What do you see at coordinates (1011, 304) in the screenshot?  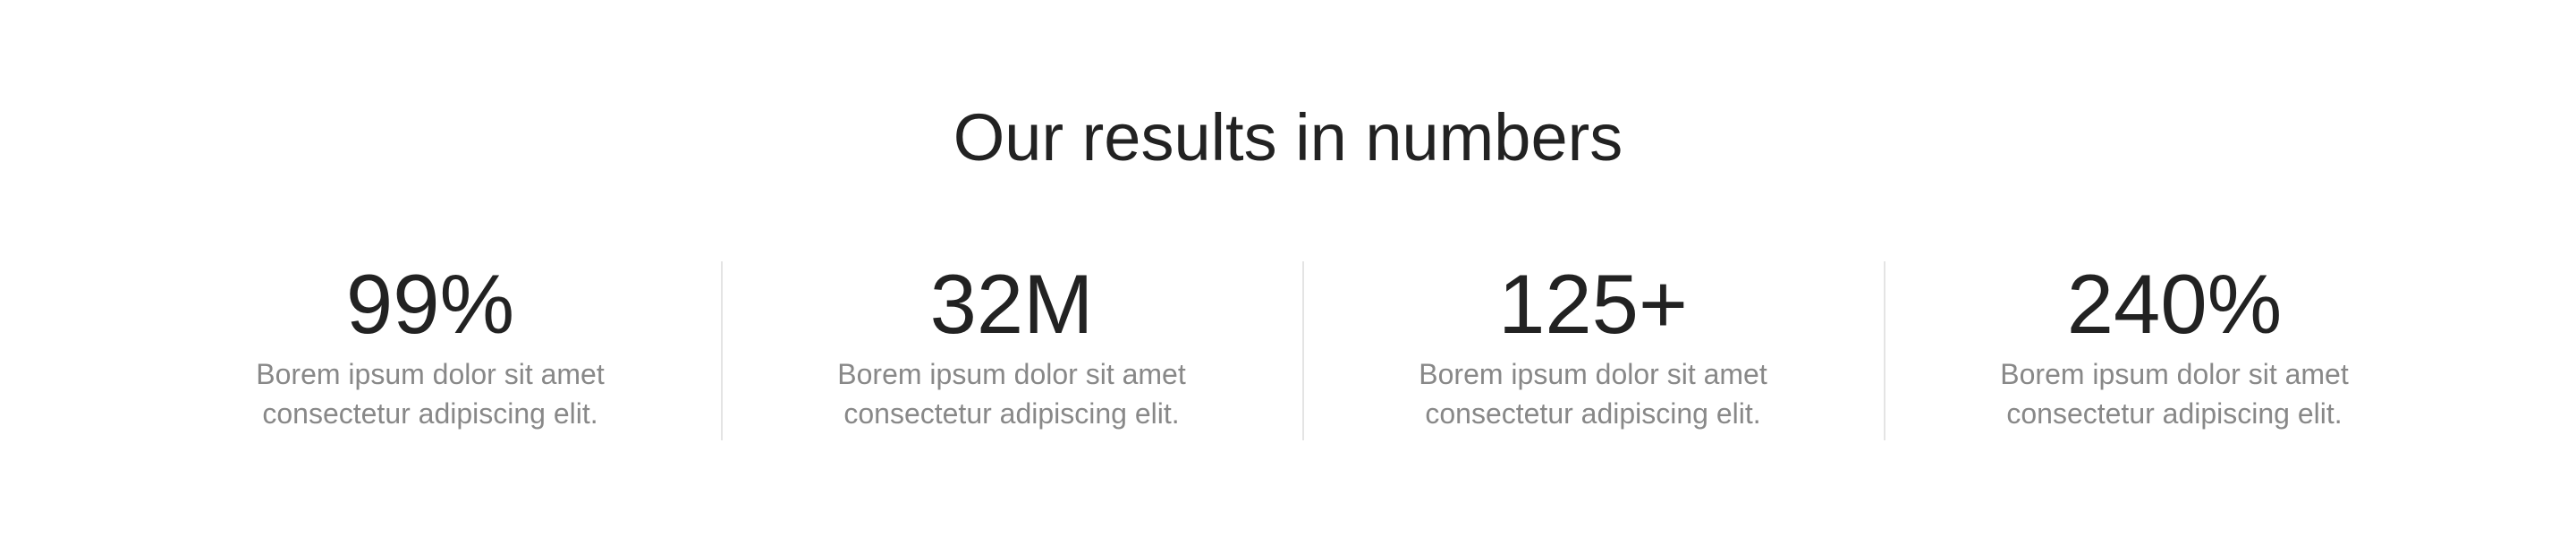 I see `stat-value: 32M` at bounding box center [1011, 304].